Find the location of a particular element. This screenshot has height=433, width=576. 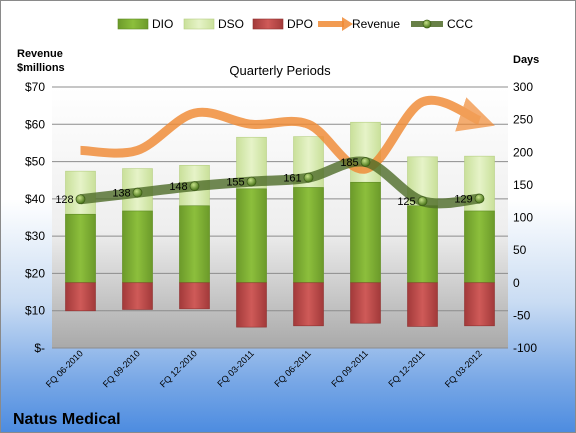

category-label: FQ 03-2011 is located at coordinates (235, 368).